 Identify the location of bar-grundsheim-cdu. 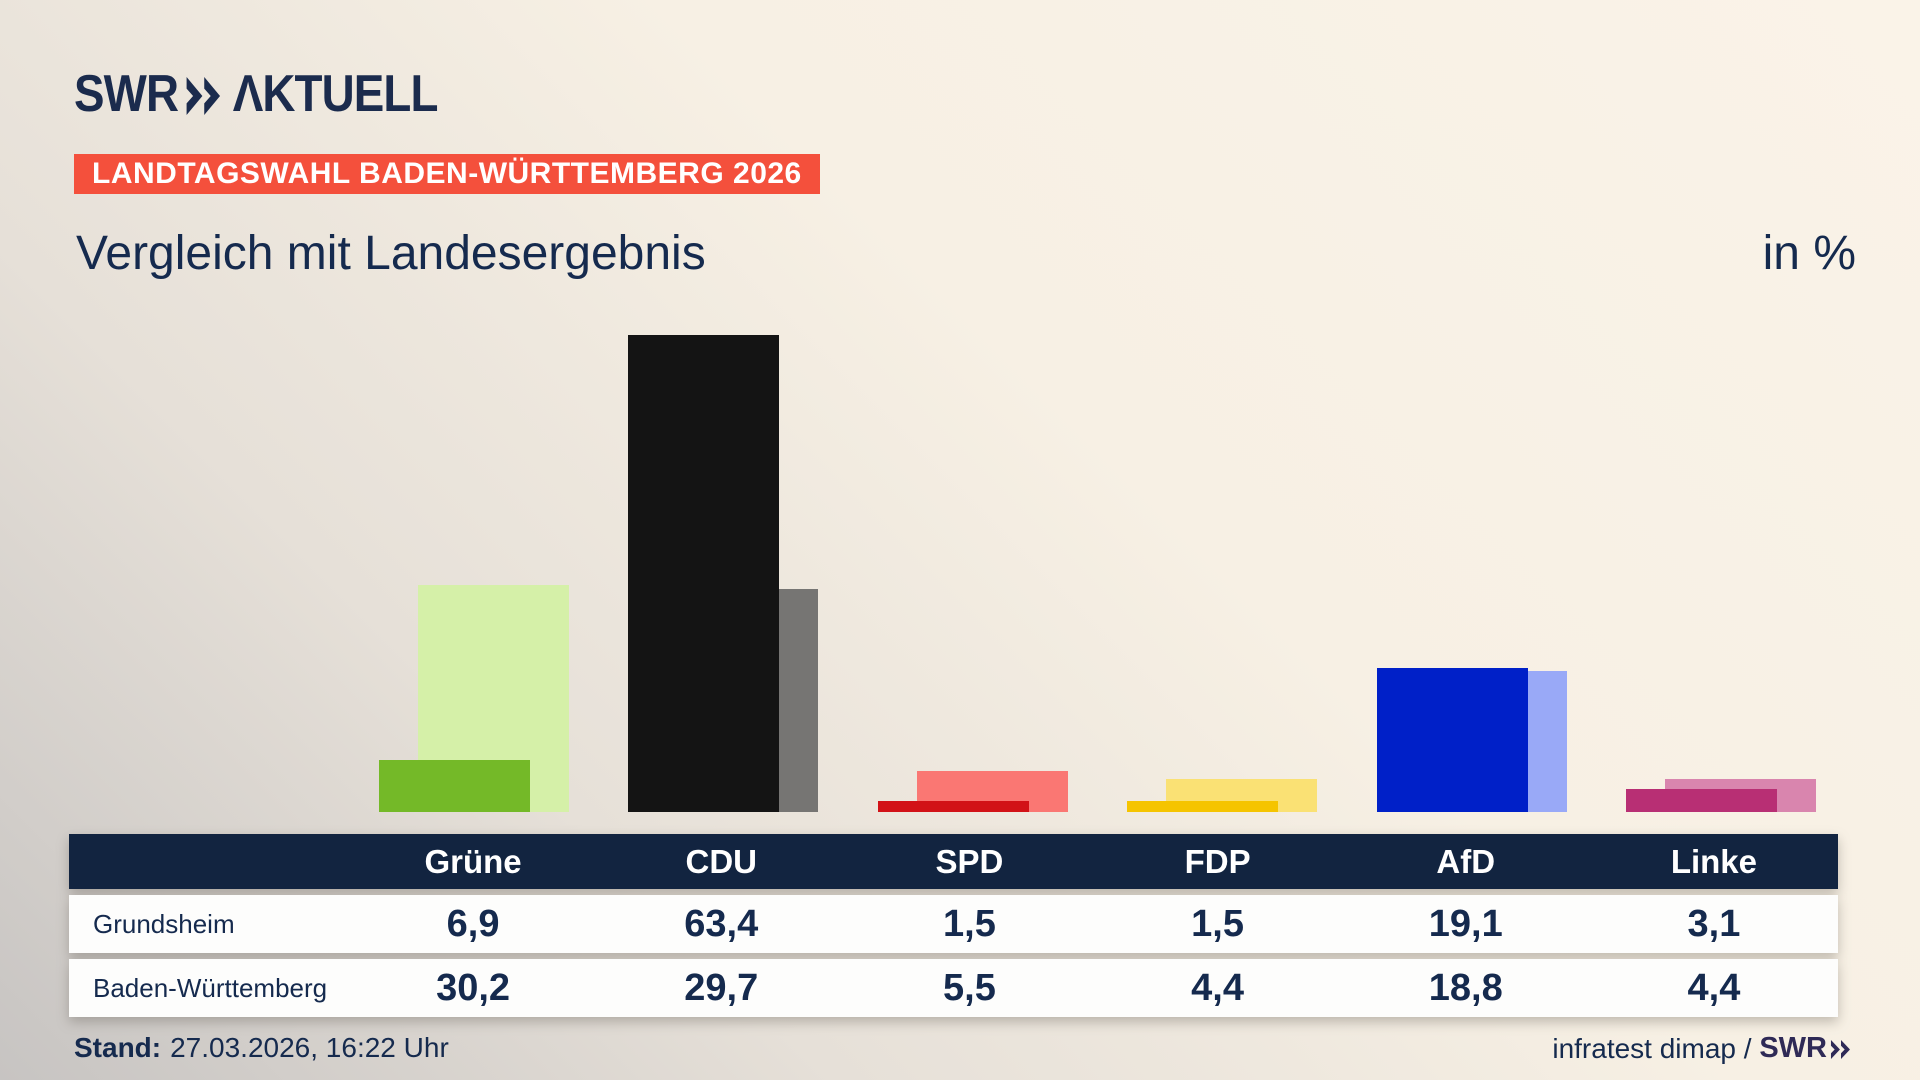
(703, 573).